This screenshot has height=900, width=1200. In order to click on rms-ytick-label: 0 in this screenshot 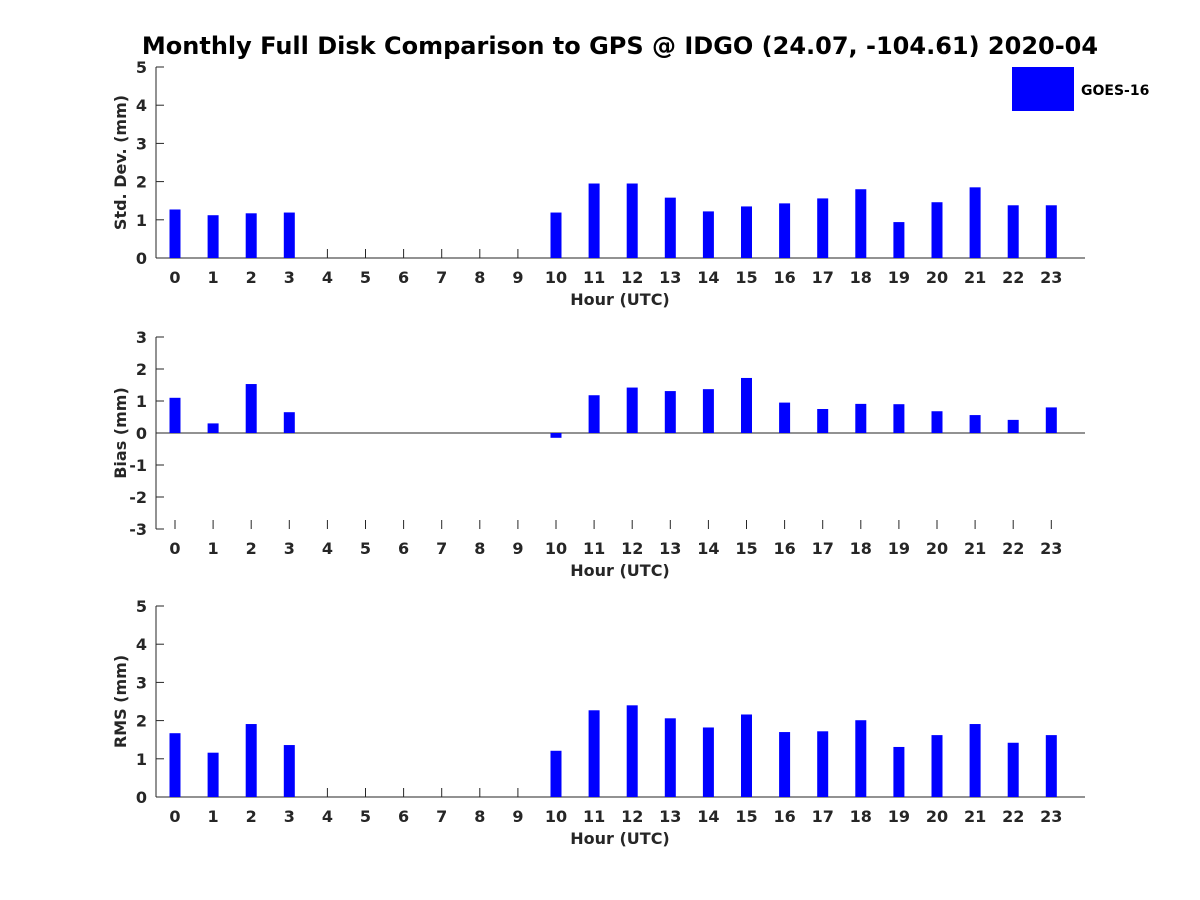, I will do `click(141, 797)`.